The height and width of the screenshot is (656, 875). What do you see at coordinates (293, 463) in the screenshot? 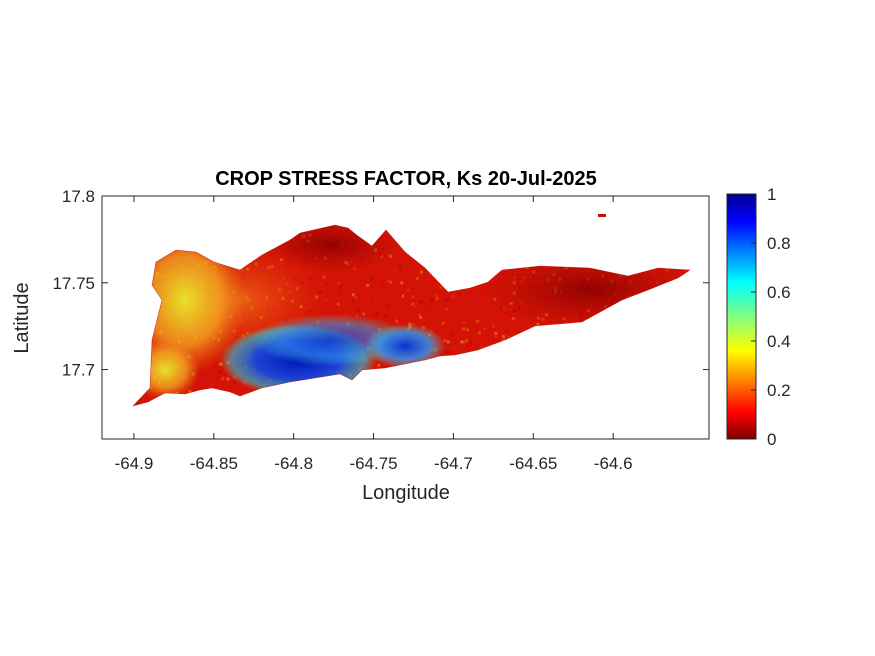
I see `x-tick-label: -64.8` at bounding box center [293, 463].